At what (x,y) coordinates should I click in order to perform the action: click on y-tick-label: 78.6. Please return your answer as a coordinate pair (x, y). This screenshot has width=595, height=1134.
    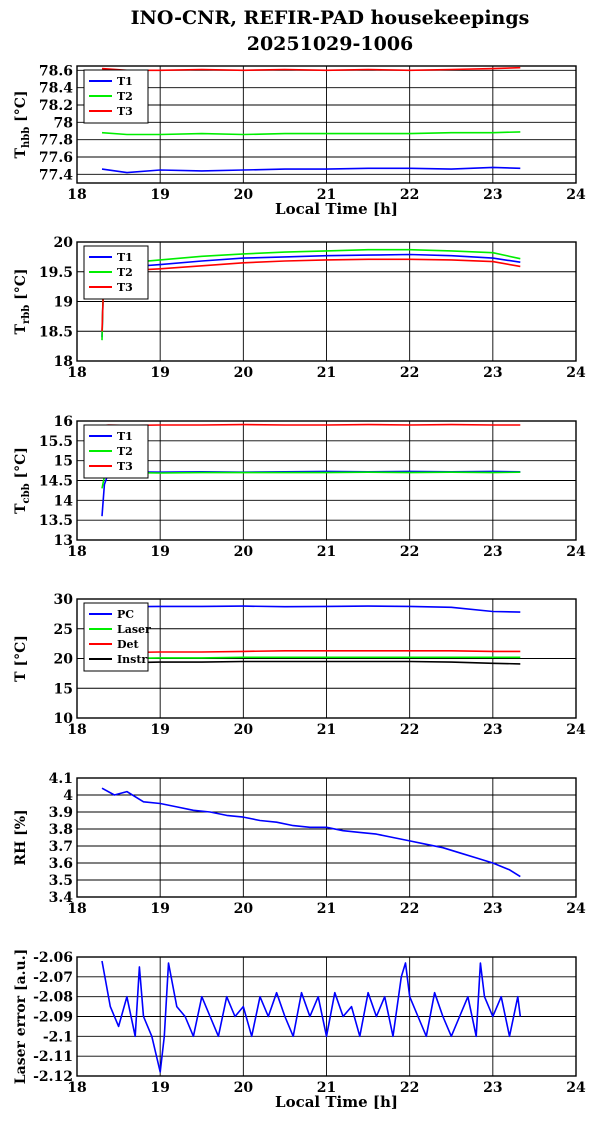
    Looking at the image, I should click on (56, 71).